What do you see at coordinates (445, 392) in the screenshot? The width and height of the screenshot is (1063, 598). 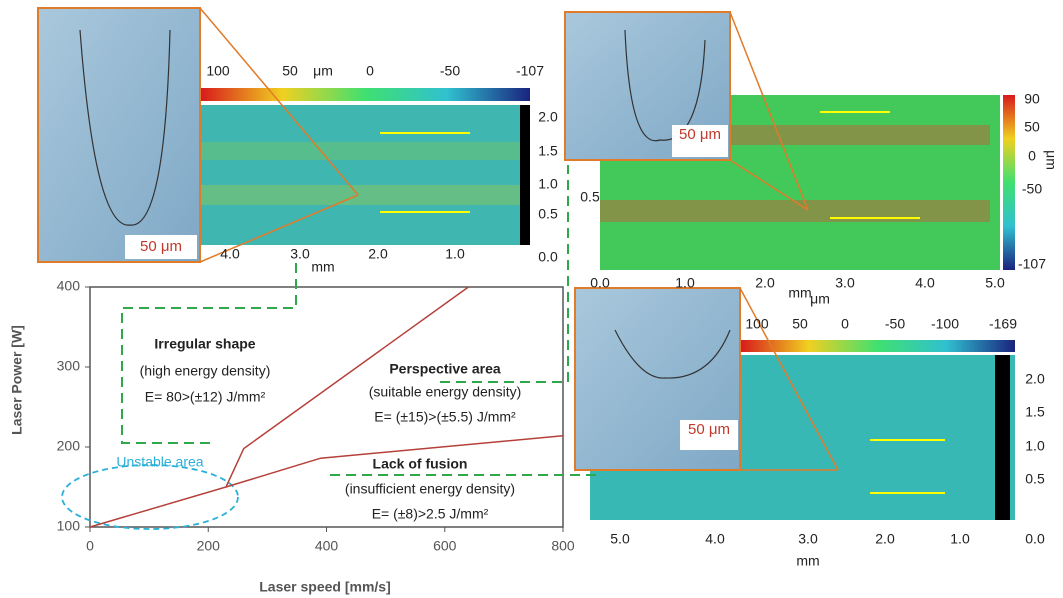 I see `annotation: (suitable energy density)` at bounding box center [445, 392].